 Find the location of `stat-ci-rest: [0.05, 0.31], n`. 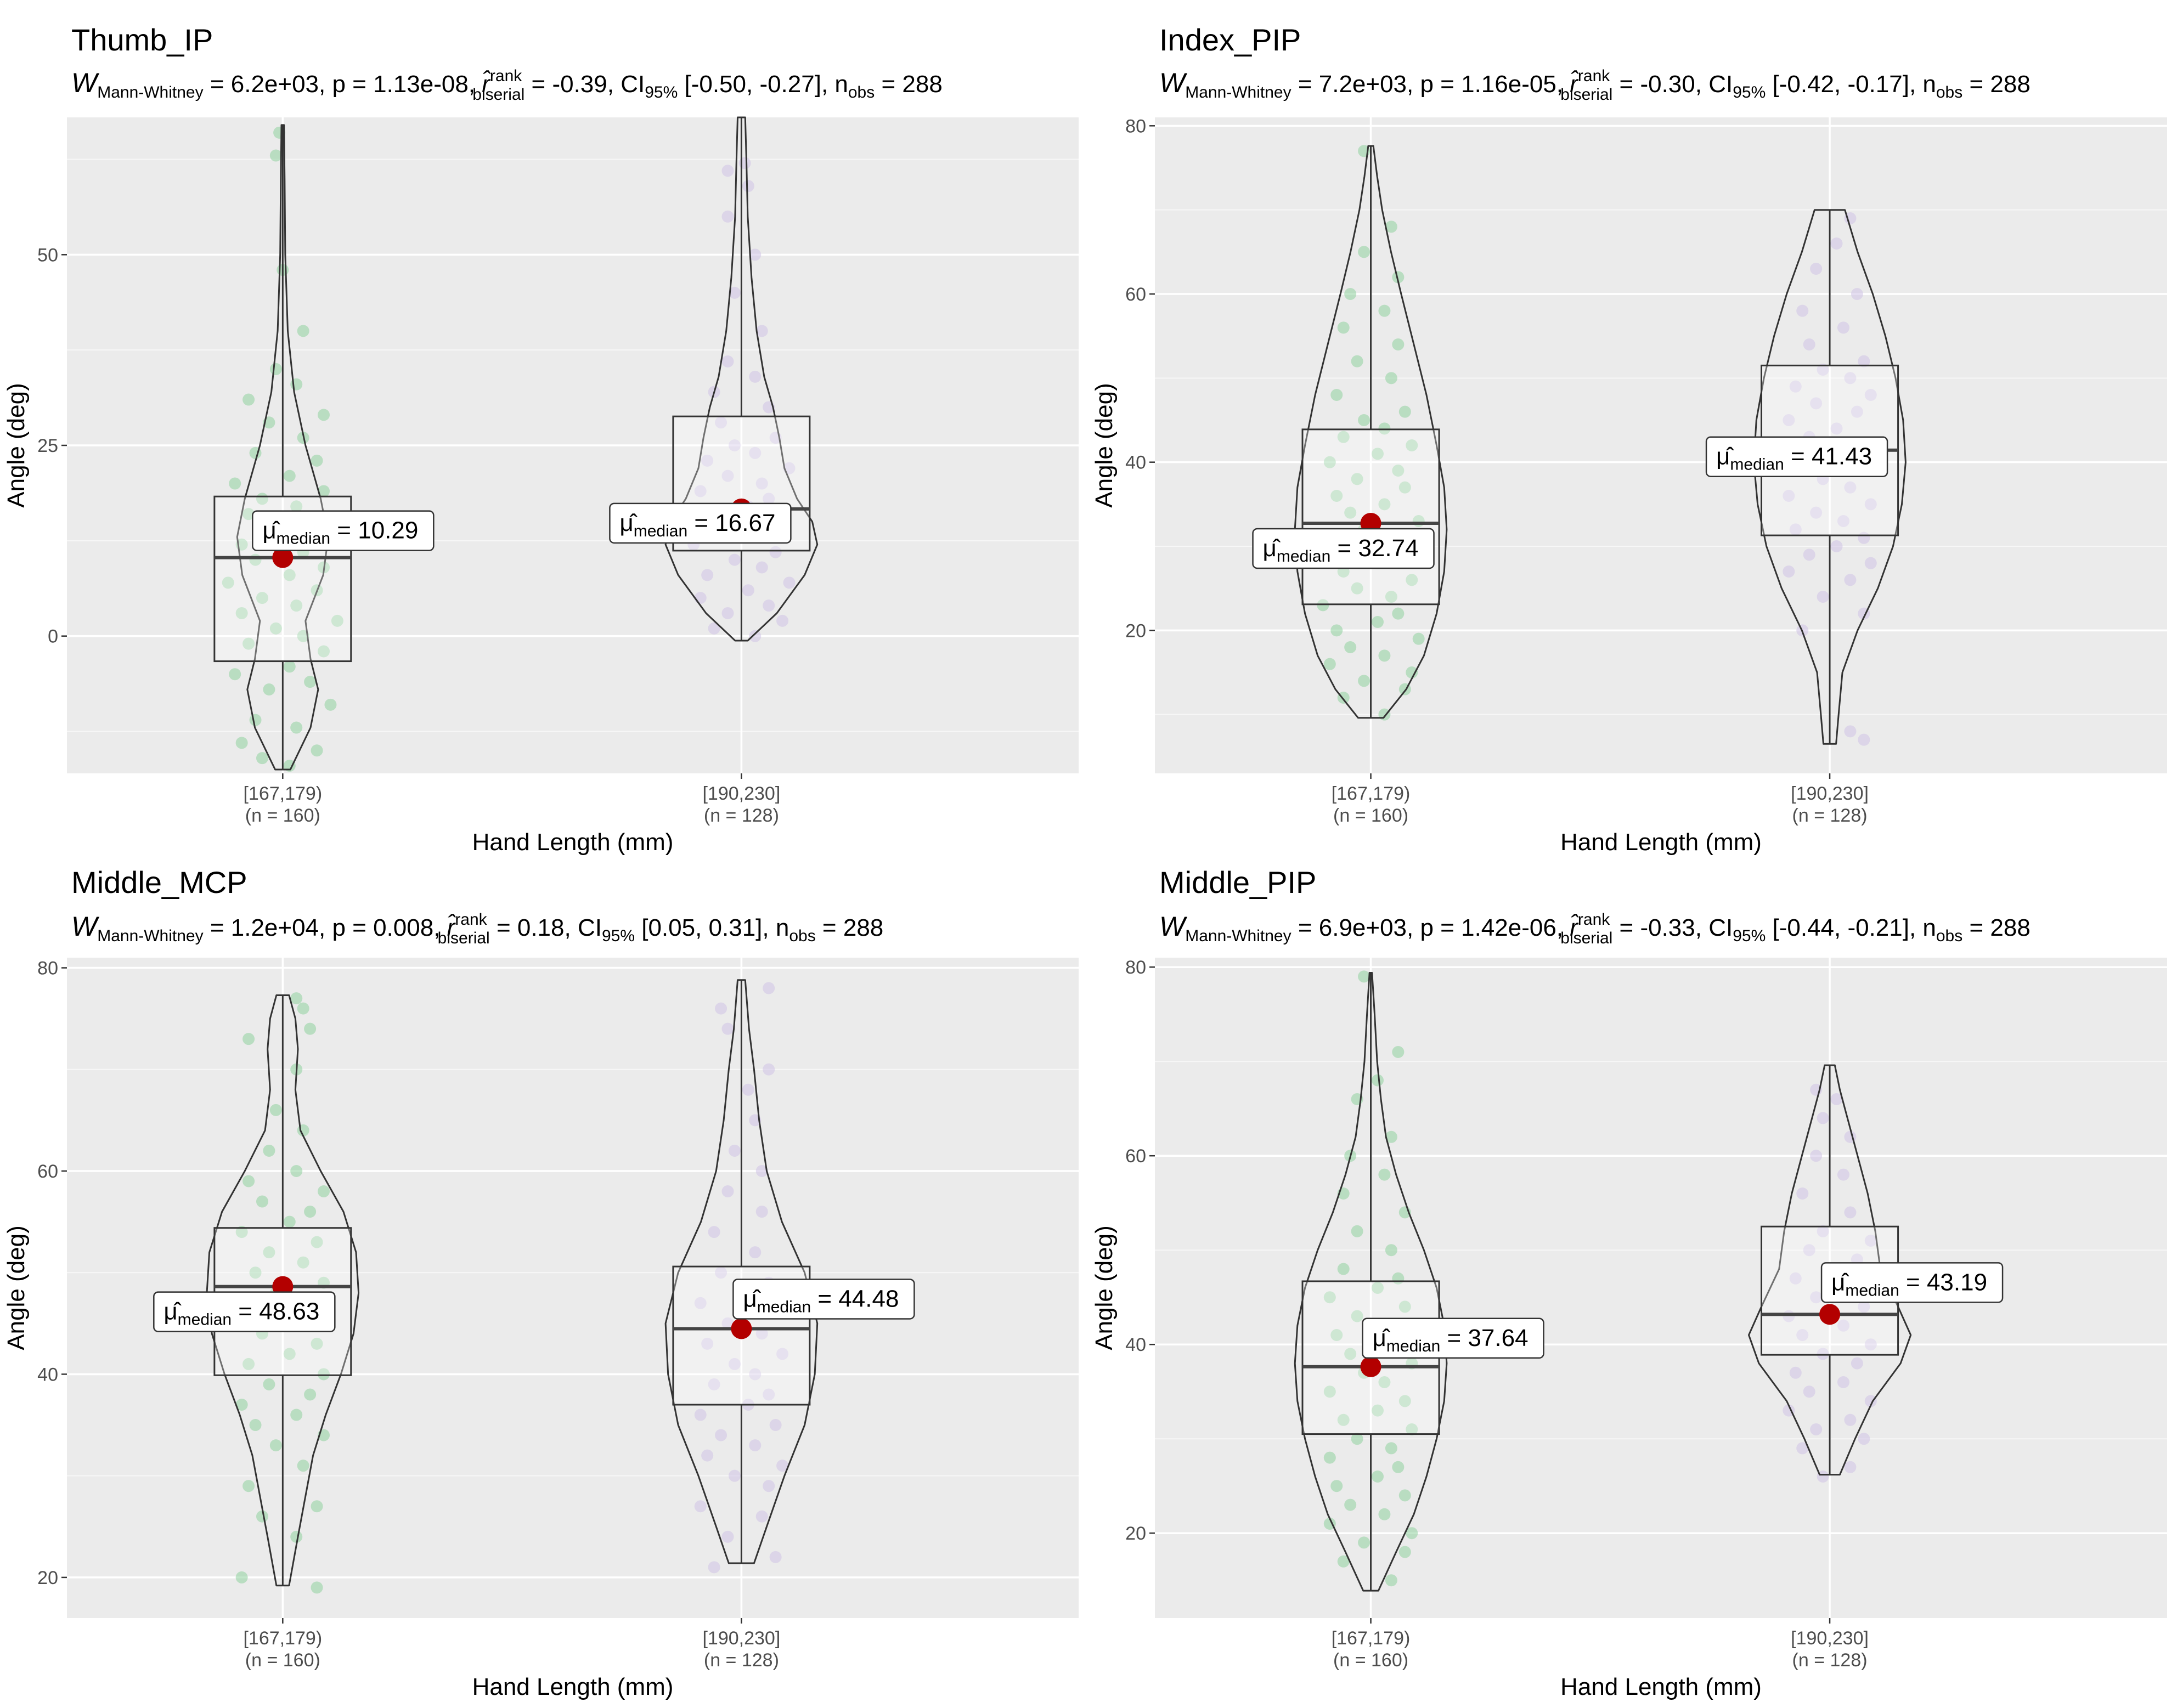

stat-ci-rest: [0.05, 0.31], n is located at coordinates (712, 927).